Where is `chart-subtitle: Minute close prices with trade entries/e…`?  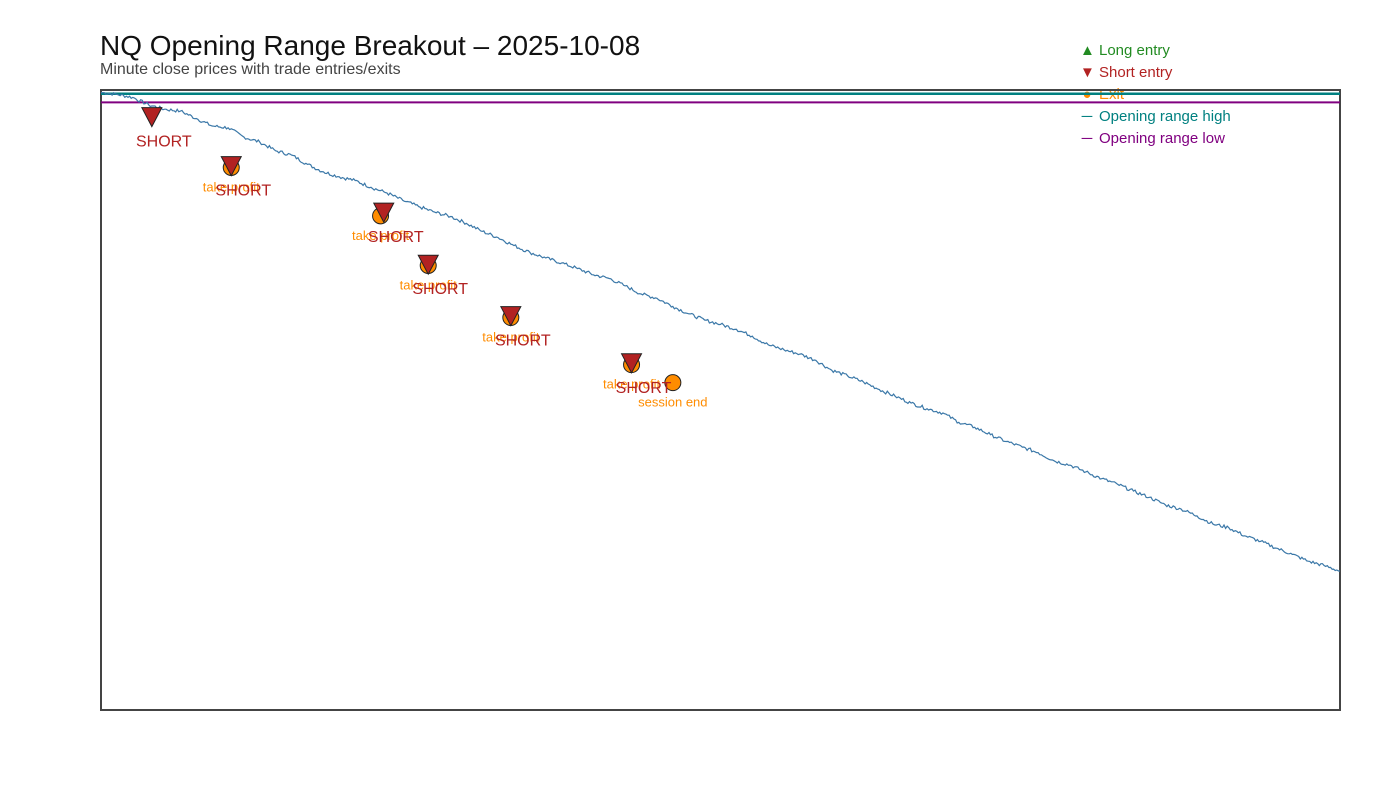 chart-subtitle: Minute close prices with trade entries/e… is located at coordinates (250, 69).